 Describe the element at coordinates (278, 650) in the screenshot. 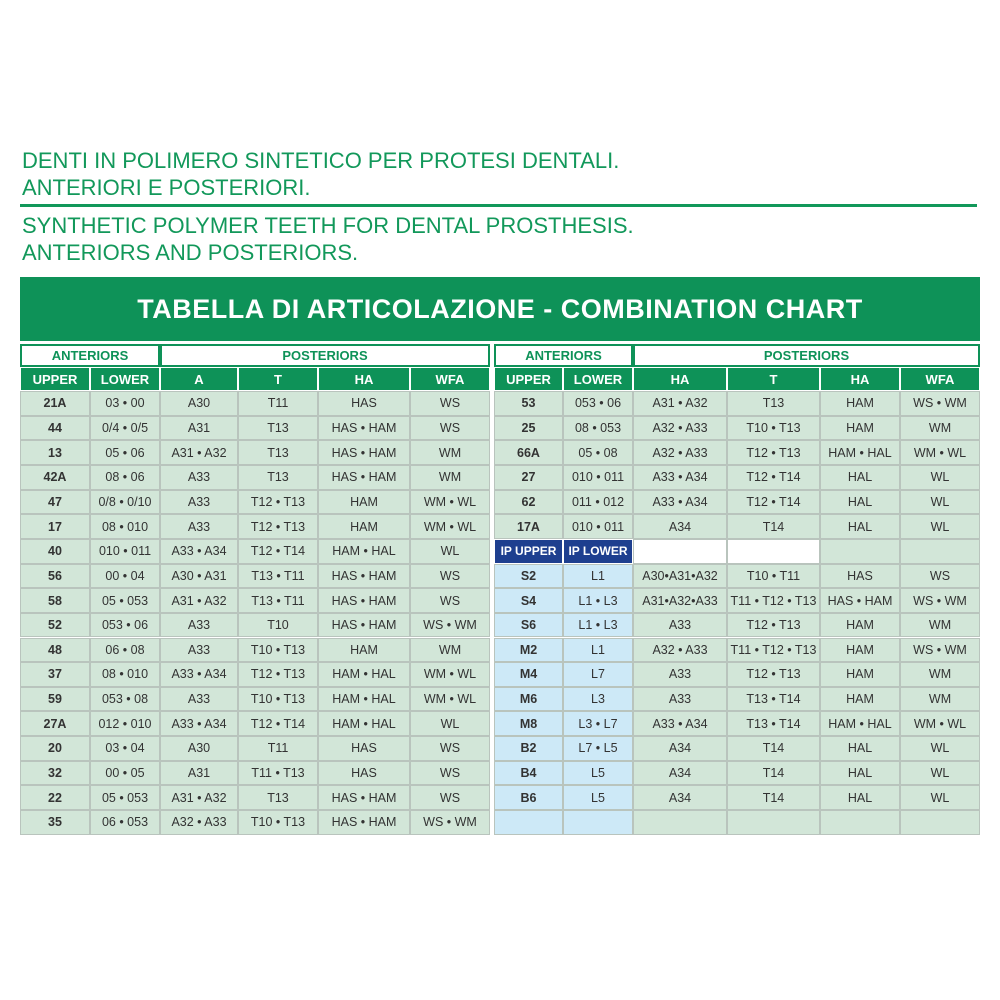

I see `table-cell: T10 • T13` at that location.